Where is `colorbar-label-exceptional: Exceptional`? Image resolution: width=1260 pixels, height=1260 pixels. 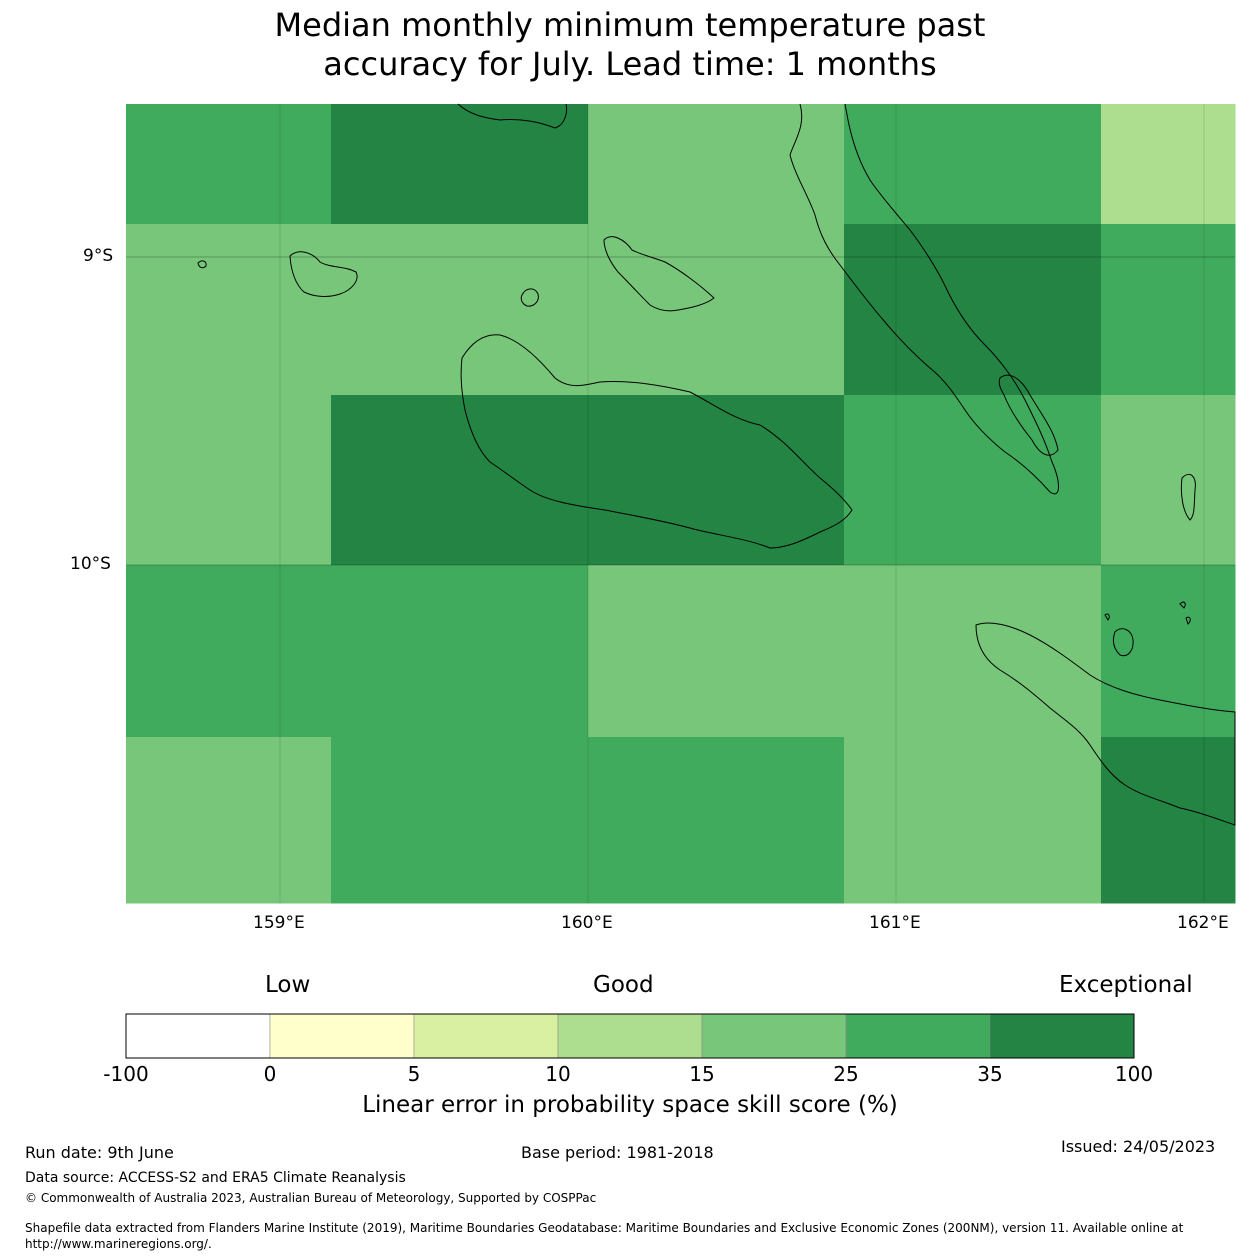
colorbar-label-exceptional: Exceptional is located at coordinates (1126, 985).